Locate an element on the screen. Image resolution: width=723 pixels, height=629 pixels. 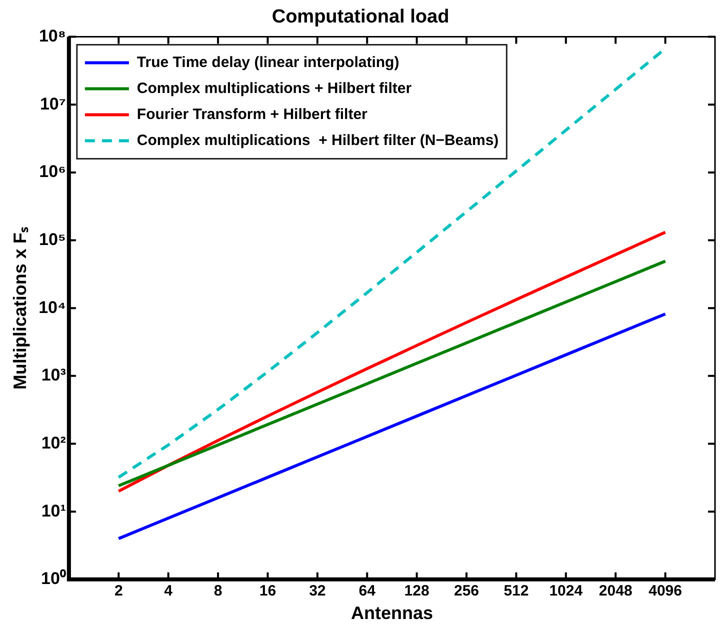
y-tick-label: 10⁴ is located at coordinates (52, 307).